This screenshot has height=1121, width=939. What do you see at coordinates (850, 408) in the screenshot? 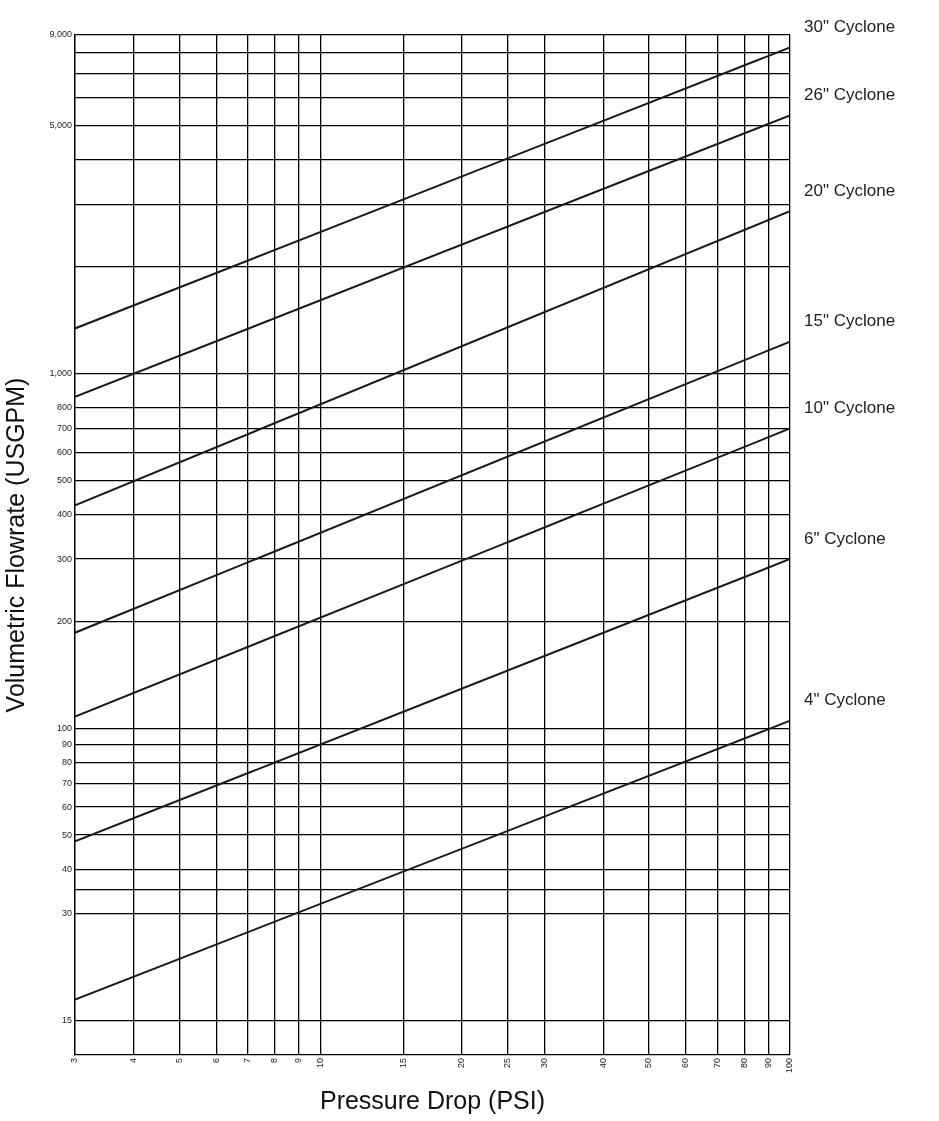
I see `series-label: 10" Cyclone` at bounding box center [850, 408].